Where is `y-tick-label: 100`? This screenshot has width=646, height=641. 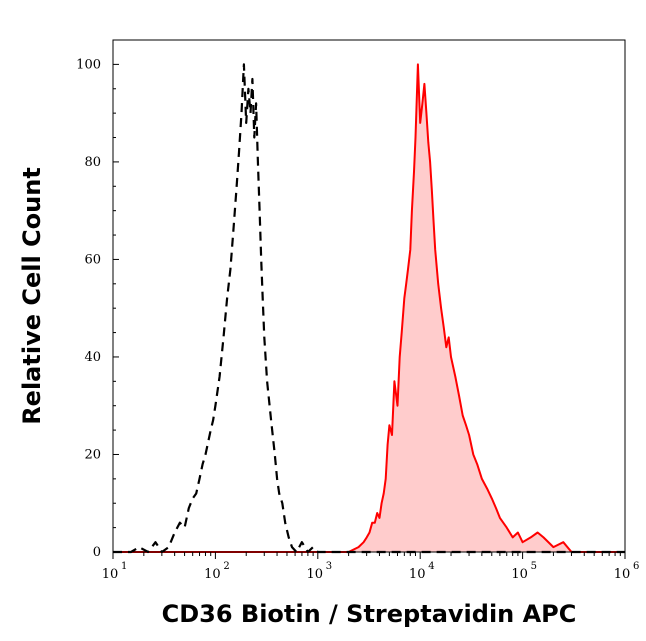 y-tick-label: 100 is located at coordinates (88, 64).